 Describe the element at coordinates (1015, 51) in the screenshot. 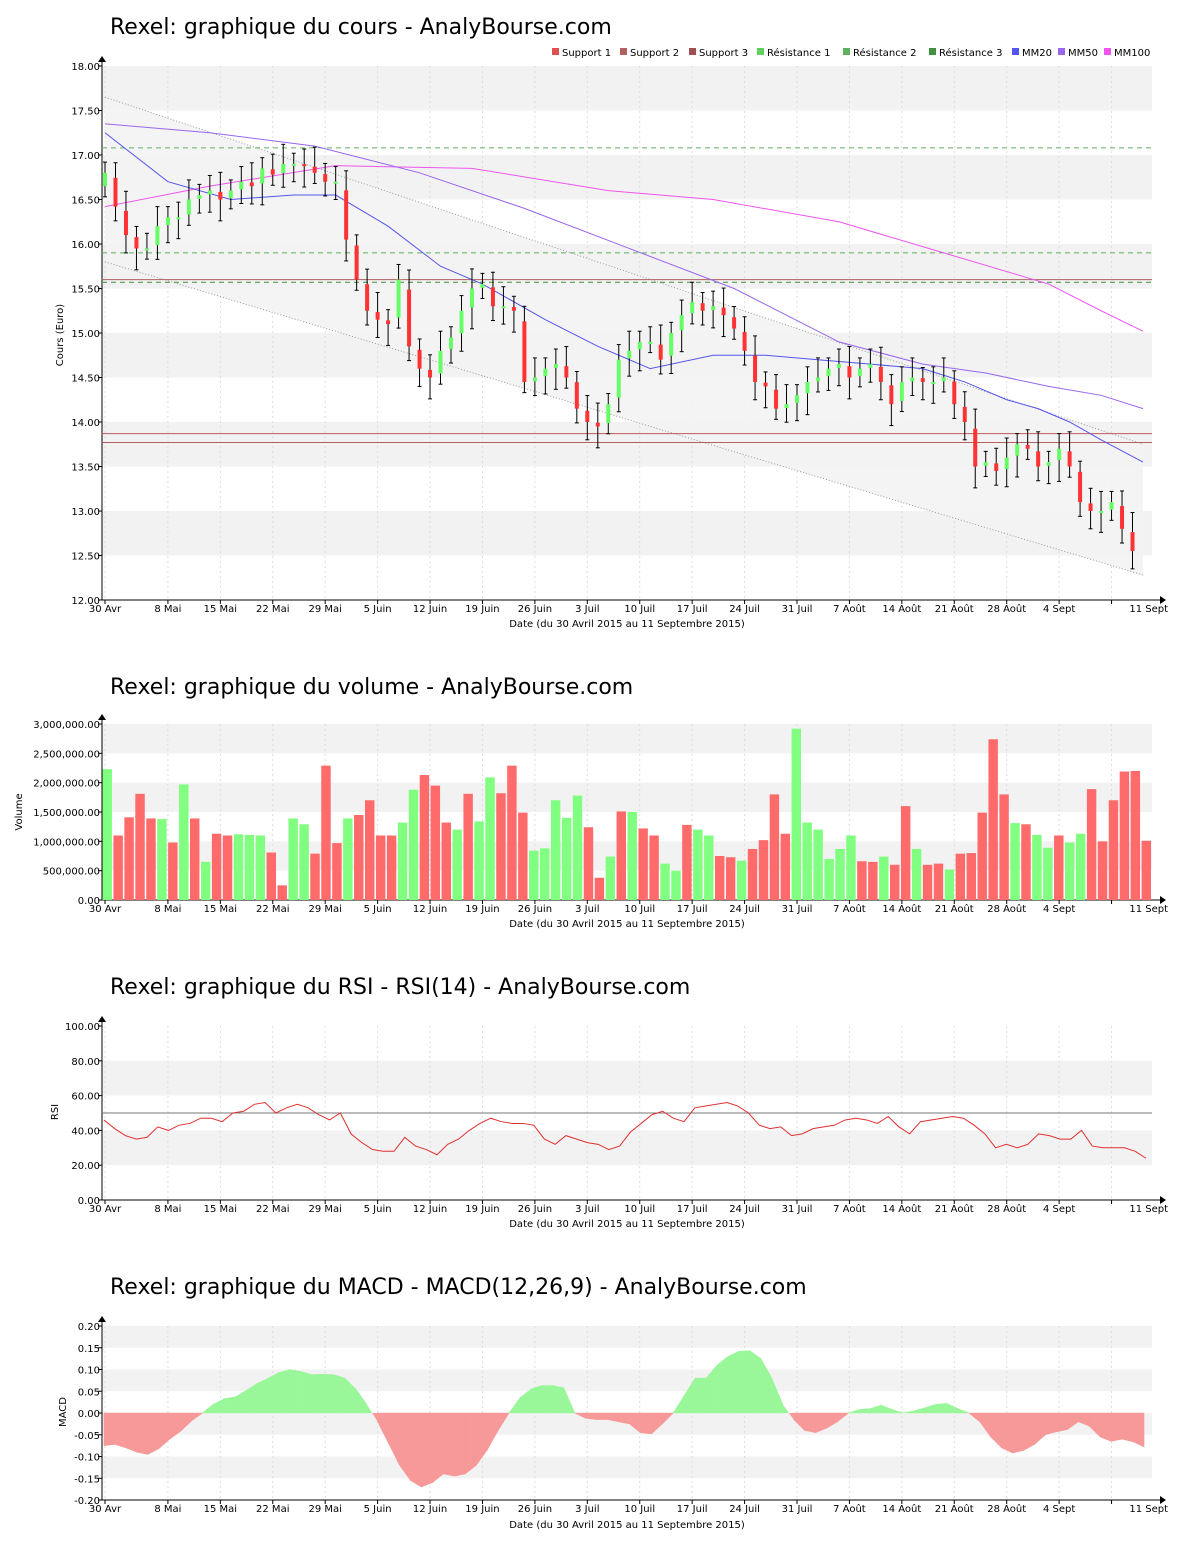

I see `legend-swatch-mm20` at that location.